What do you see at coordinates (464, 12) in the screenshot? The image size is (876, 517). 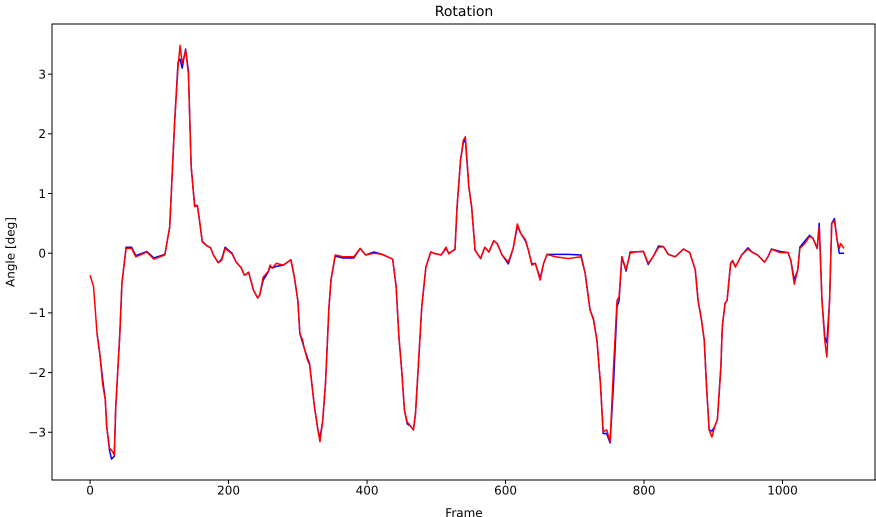 I see `chart-title: Rotation` at bounding box center [464, 12].